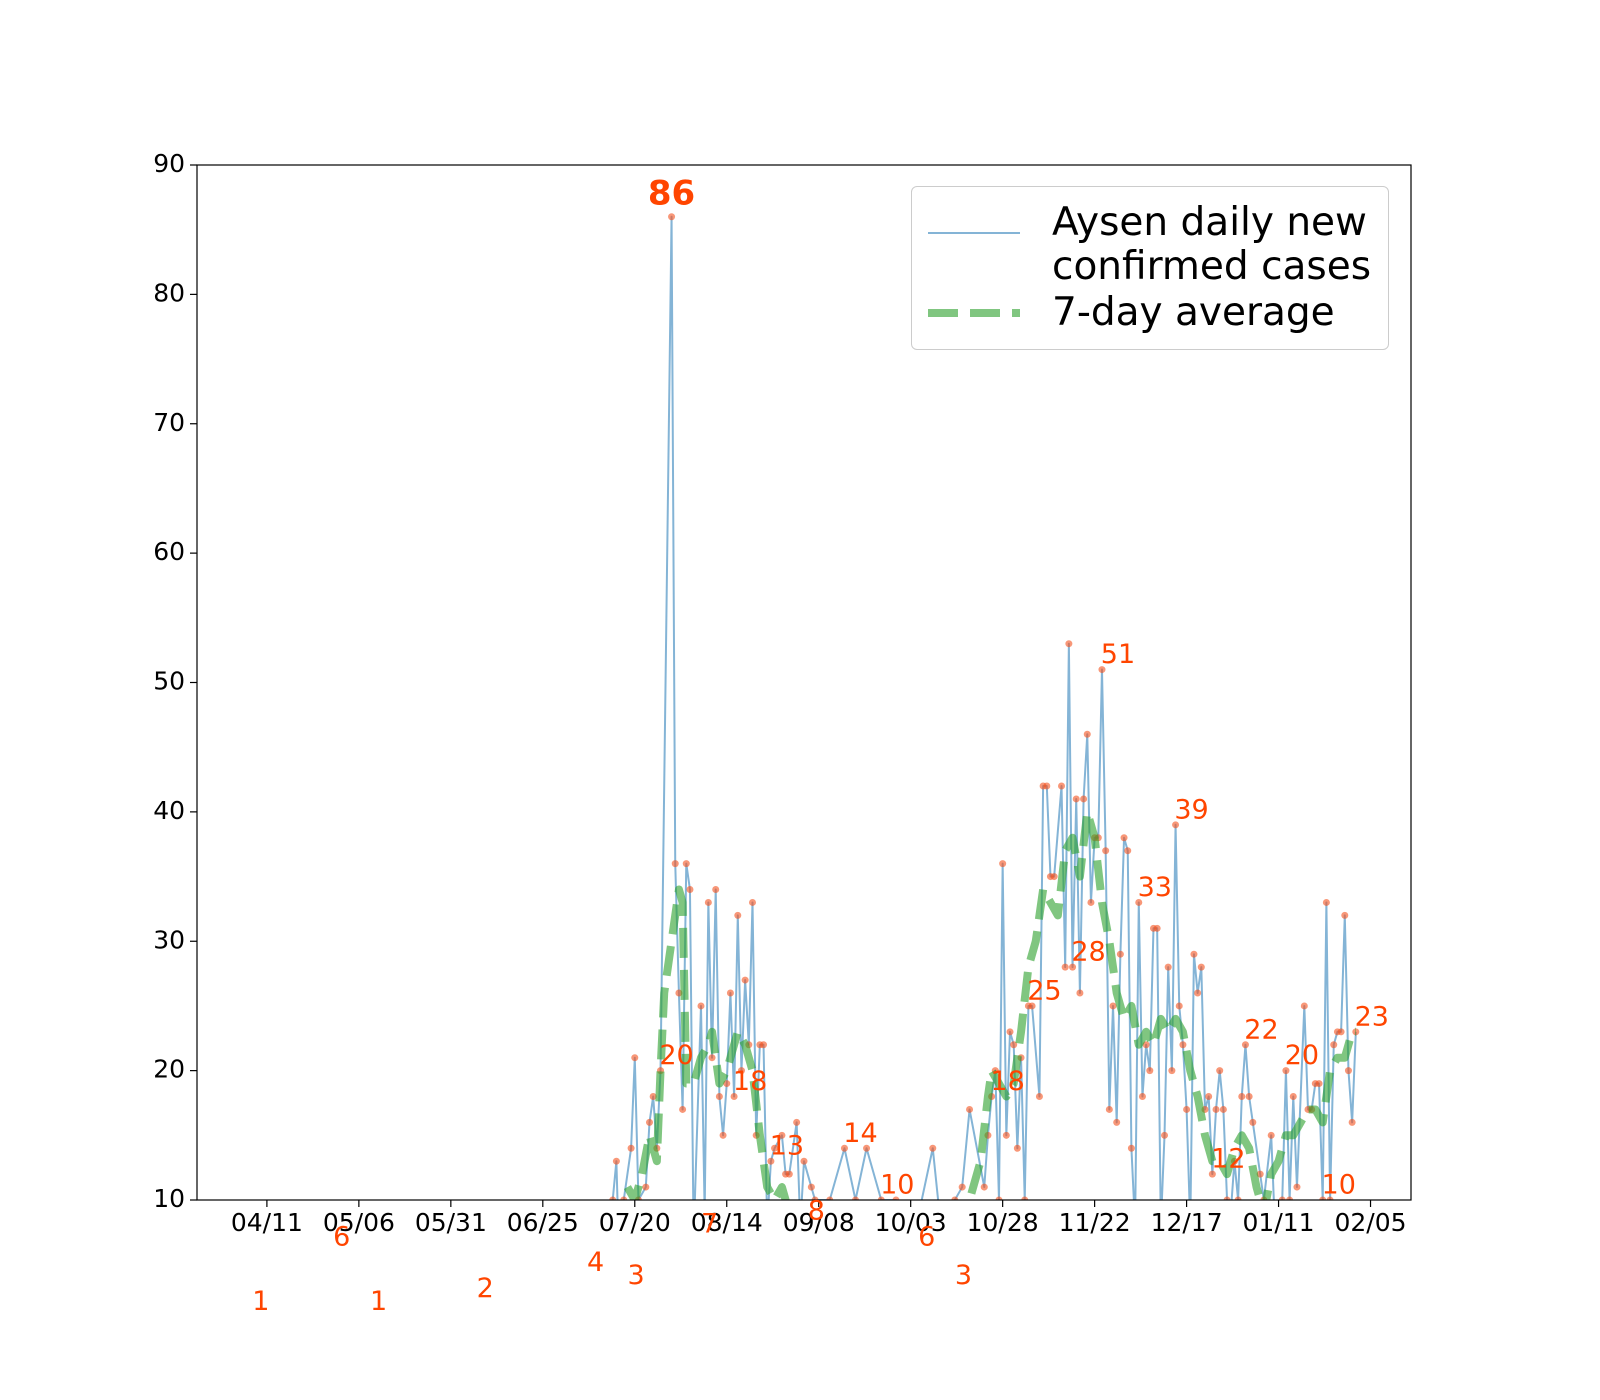 The image size is (1600, 1400). Describe the element at coordinates (1191, 809) in the screenshot. I see `data-label: 39` at that location.